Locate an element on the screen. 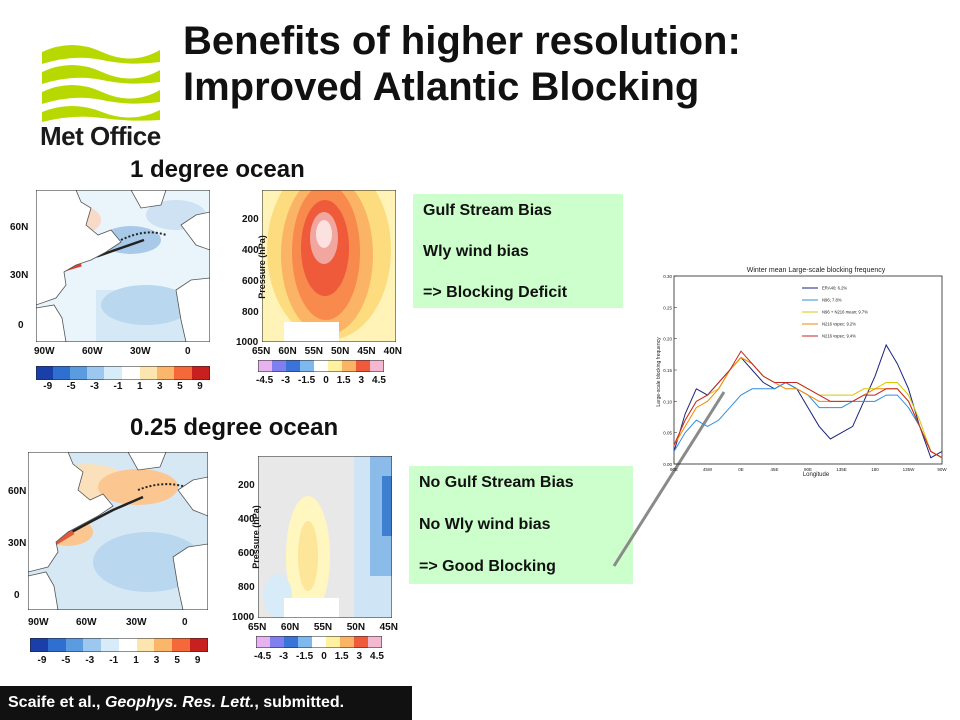  box1-line-1: Gulf Stream Bias is located at coordinates (487, 210).